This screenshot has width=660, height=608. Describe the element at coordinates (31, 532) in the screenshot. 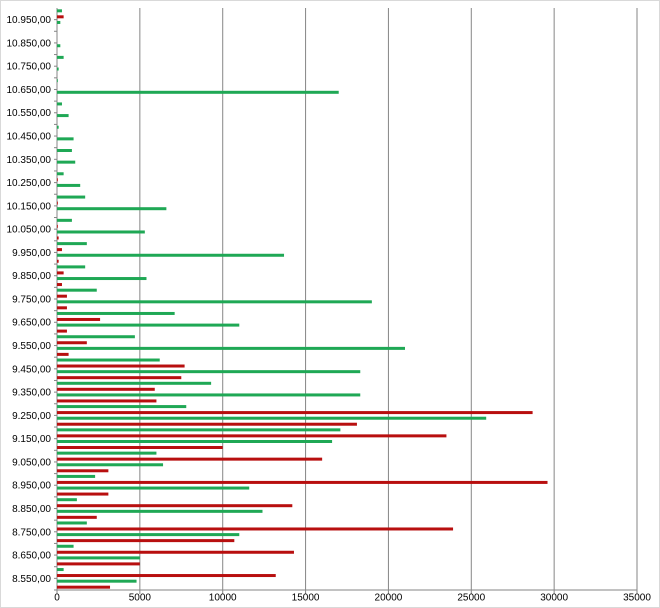

I see `y-tick-label: 8.750,00` at that location.